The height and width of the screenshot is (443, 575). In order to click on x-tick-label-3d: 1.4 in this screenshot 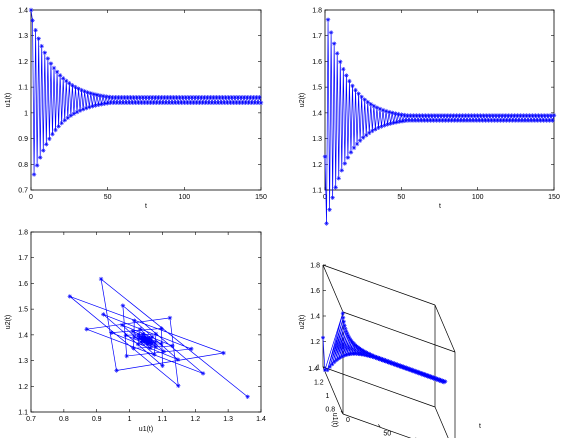, I will do `click(313, 369)`.